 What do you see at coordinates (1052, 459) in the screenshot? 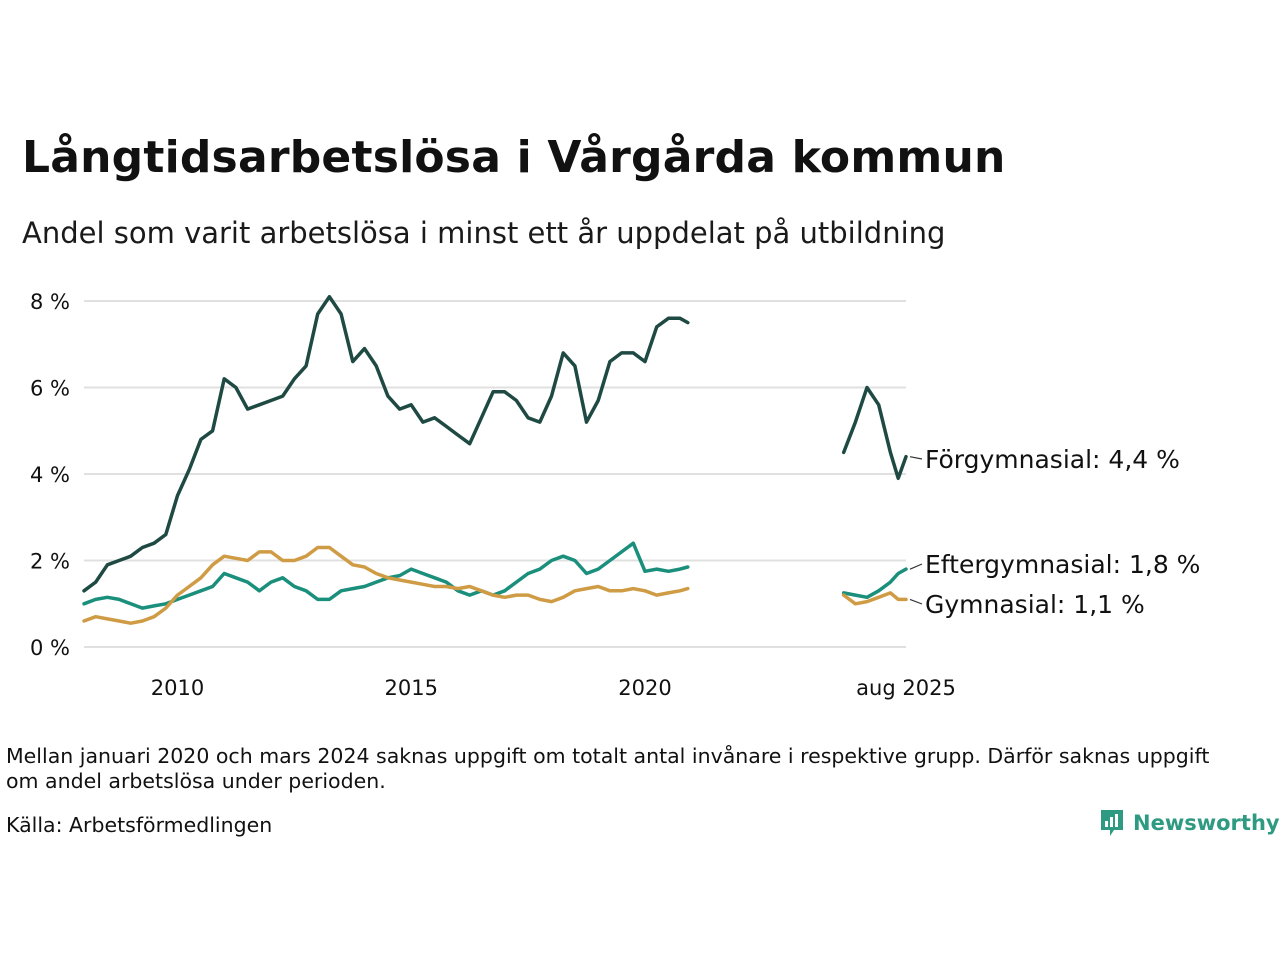
I see `end-label-förgymnasial: Förgymnasial: 4,4 %` at bounding box center [1052, 459].